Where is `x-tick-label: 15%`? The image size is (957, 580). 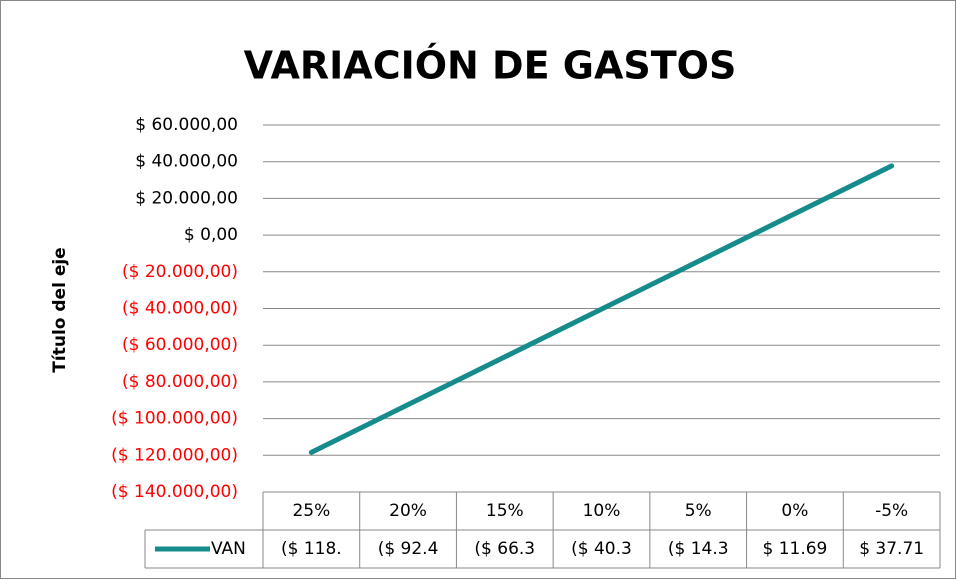 x-tick-label: 15% is located at coordinates (505, 511).